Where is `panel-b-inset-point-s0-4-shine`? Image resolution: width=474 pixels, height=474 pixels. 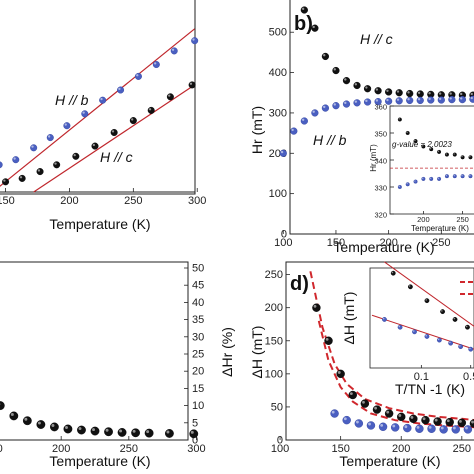 panel-b-inset-point-s0-4-shine is located at coordinates (430, 148).